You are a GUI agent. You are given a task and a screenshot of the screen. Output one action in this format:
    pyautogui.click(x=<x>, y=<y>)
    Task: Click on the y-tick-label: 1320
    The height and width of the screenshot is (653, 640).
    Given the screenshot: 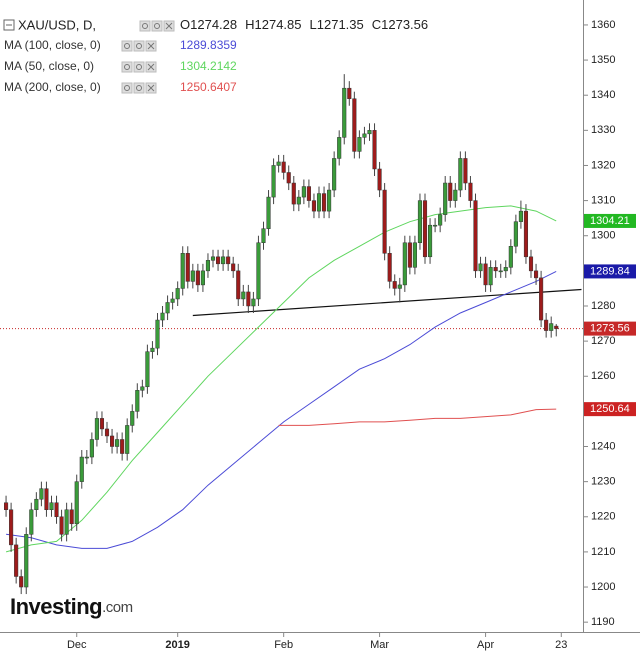 What is the action you would take?
    pyautogui.click(x=603, y=165)
    